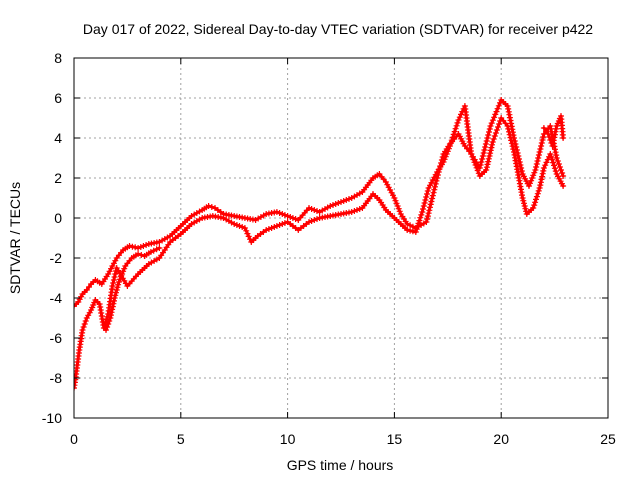  Describe the element at coordinates (501, 439) in the screenshot. I see `x-tick-label: 20` at that location.